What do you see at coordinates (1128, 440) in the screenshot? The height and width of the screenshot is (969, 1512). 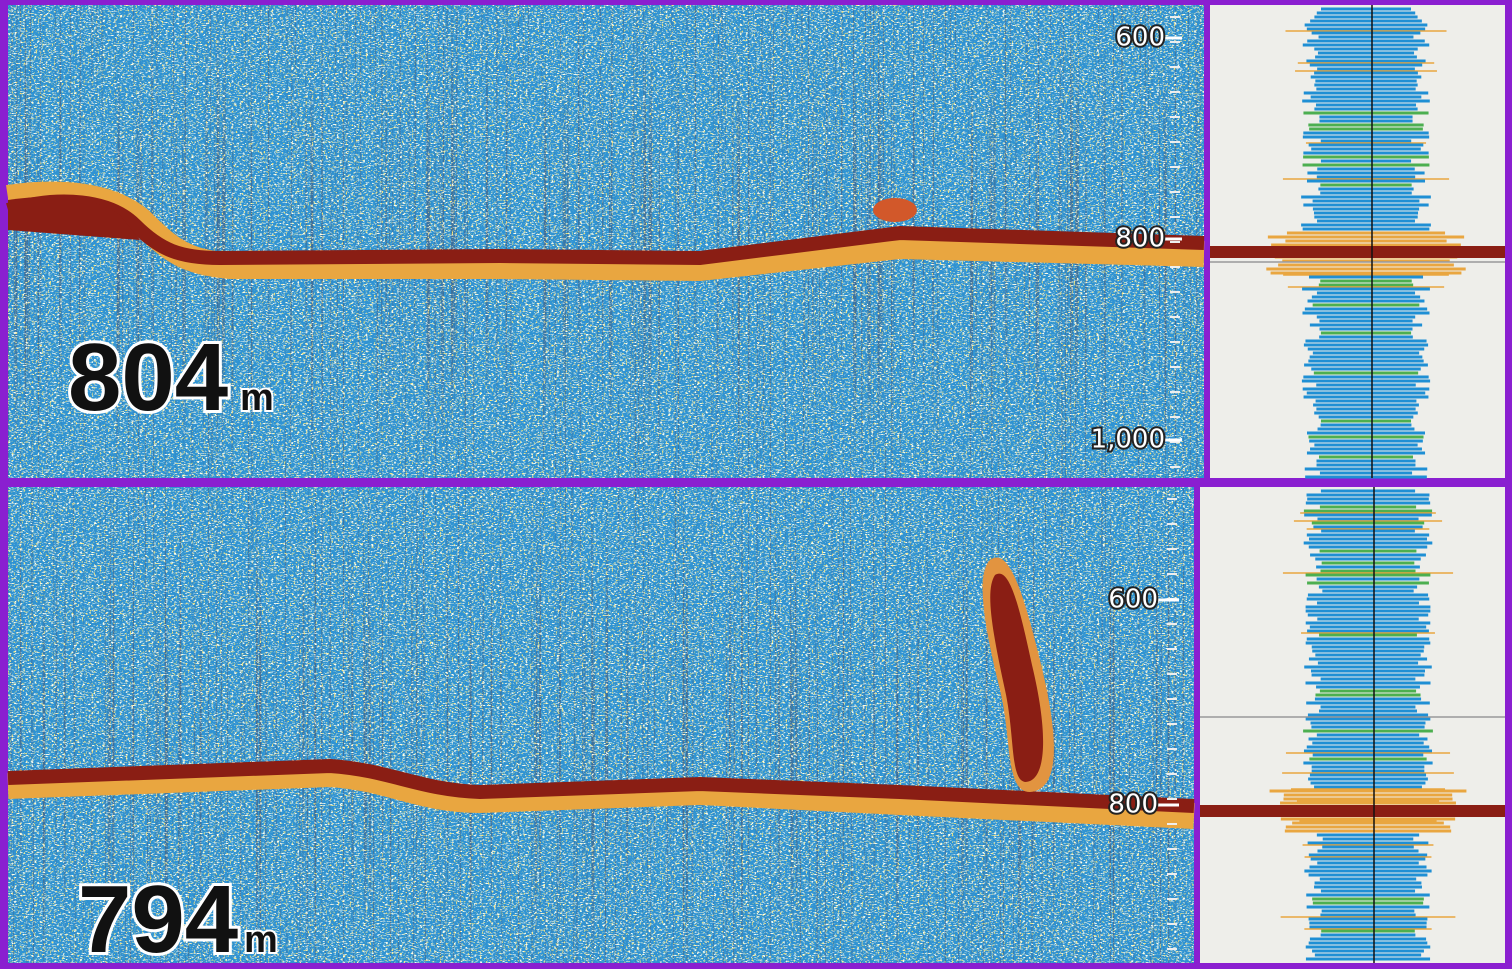 I see `scale-label: 1,000` at bounding box center [1128, 440].